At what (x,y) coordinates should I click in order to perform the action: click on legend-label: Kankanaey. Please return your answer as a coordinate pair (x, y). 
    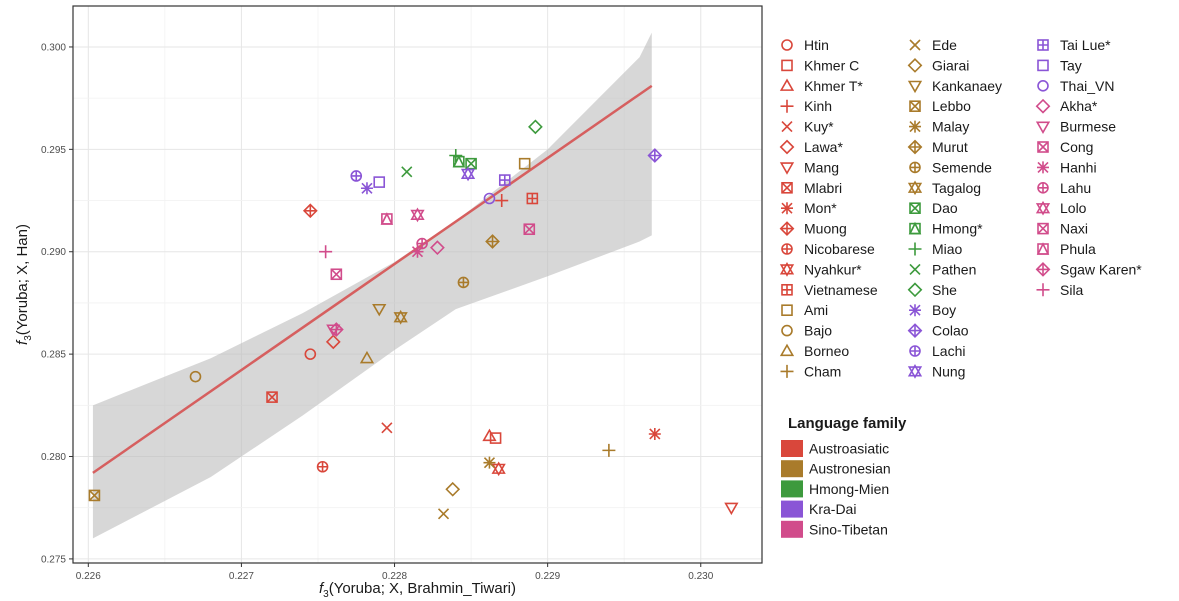
    Looking at the image, I should click on (967, 86).